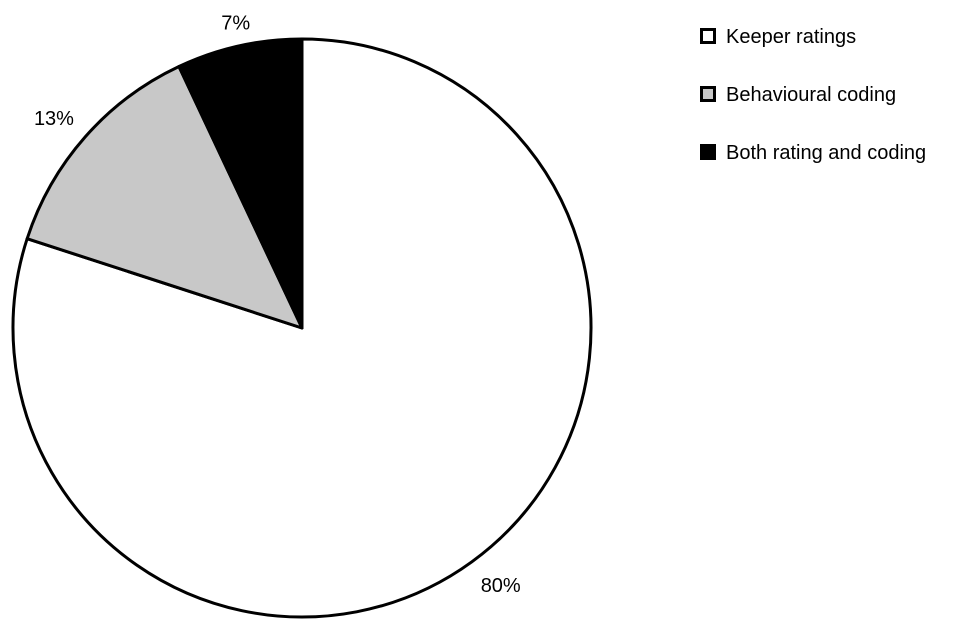  I want to click on pie-label-both-rating-and-coding: 7%, so click(235, 23).